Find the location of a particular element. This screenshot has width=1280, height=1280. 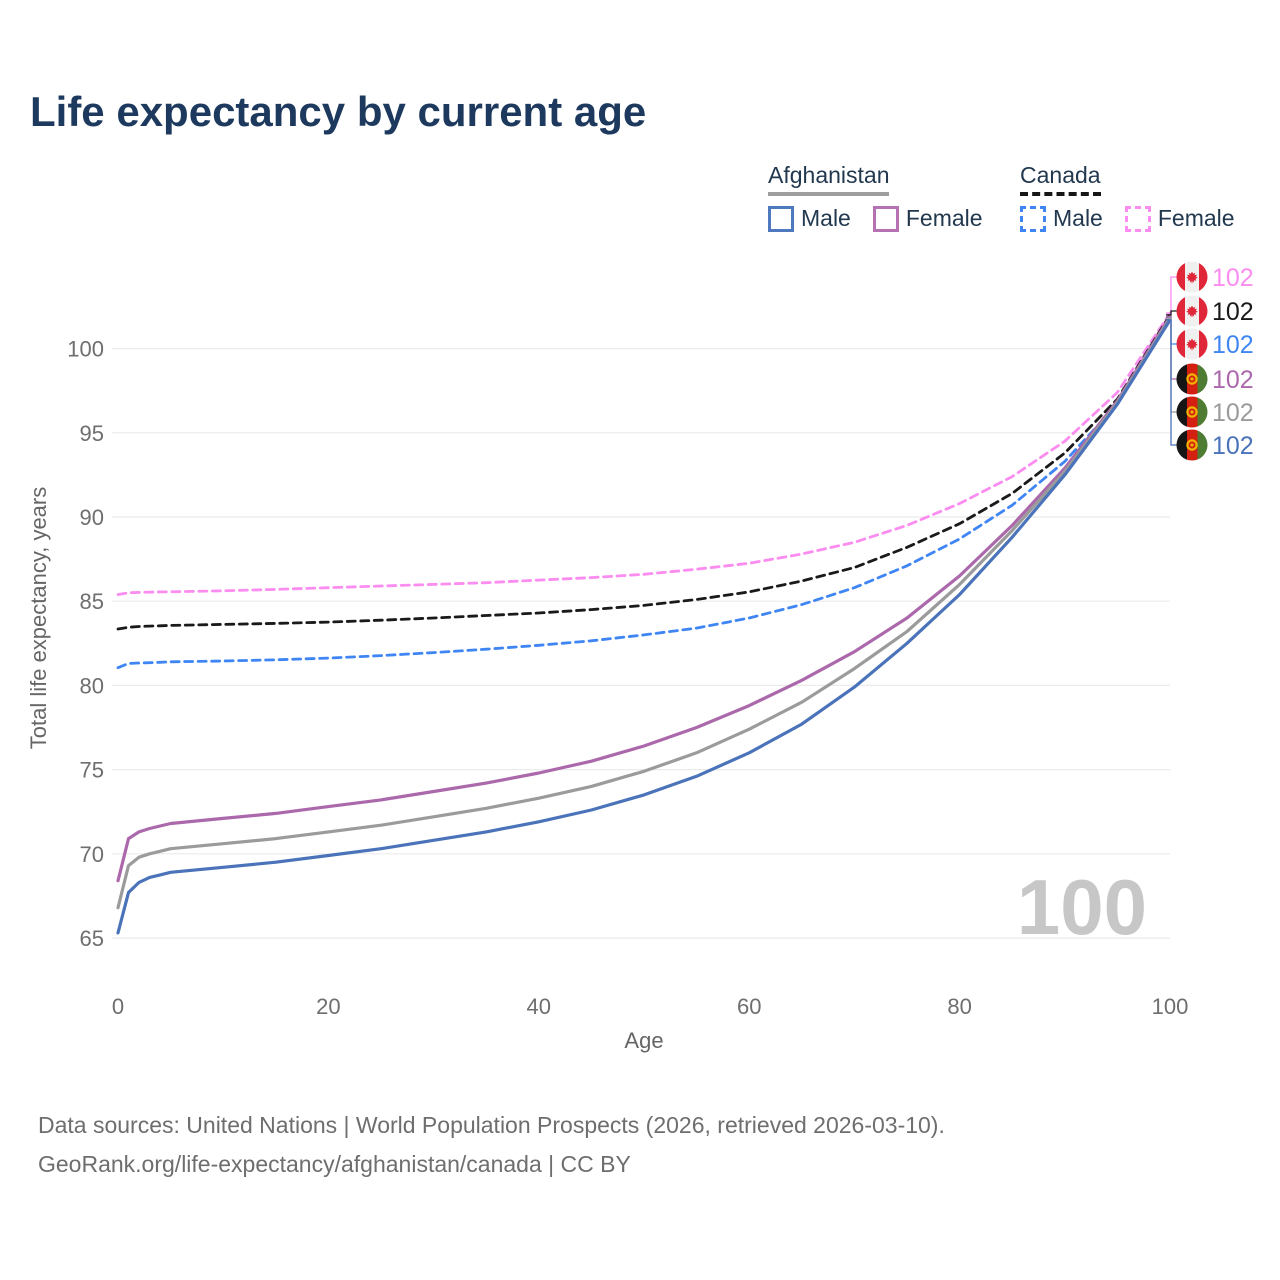

leader-line-afghanistan-male is located at coordinates (1171, 382).